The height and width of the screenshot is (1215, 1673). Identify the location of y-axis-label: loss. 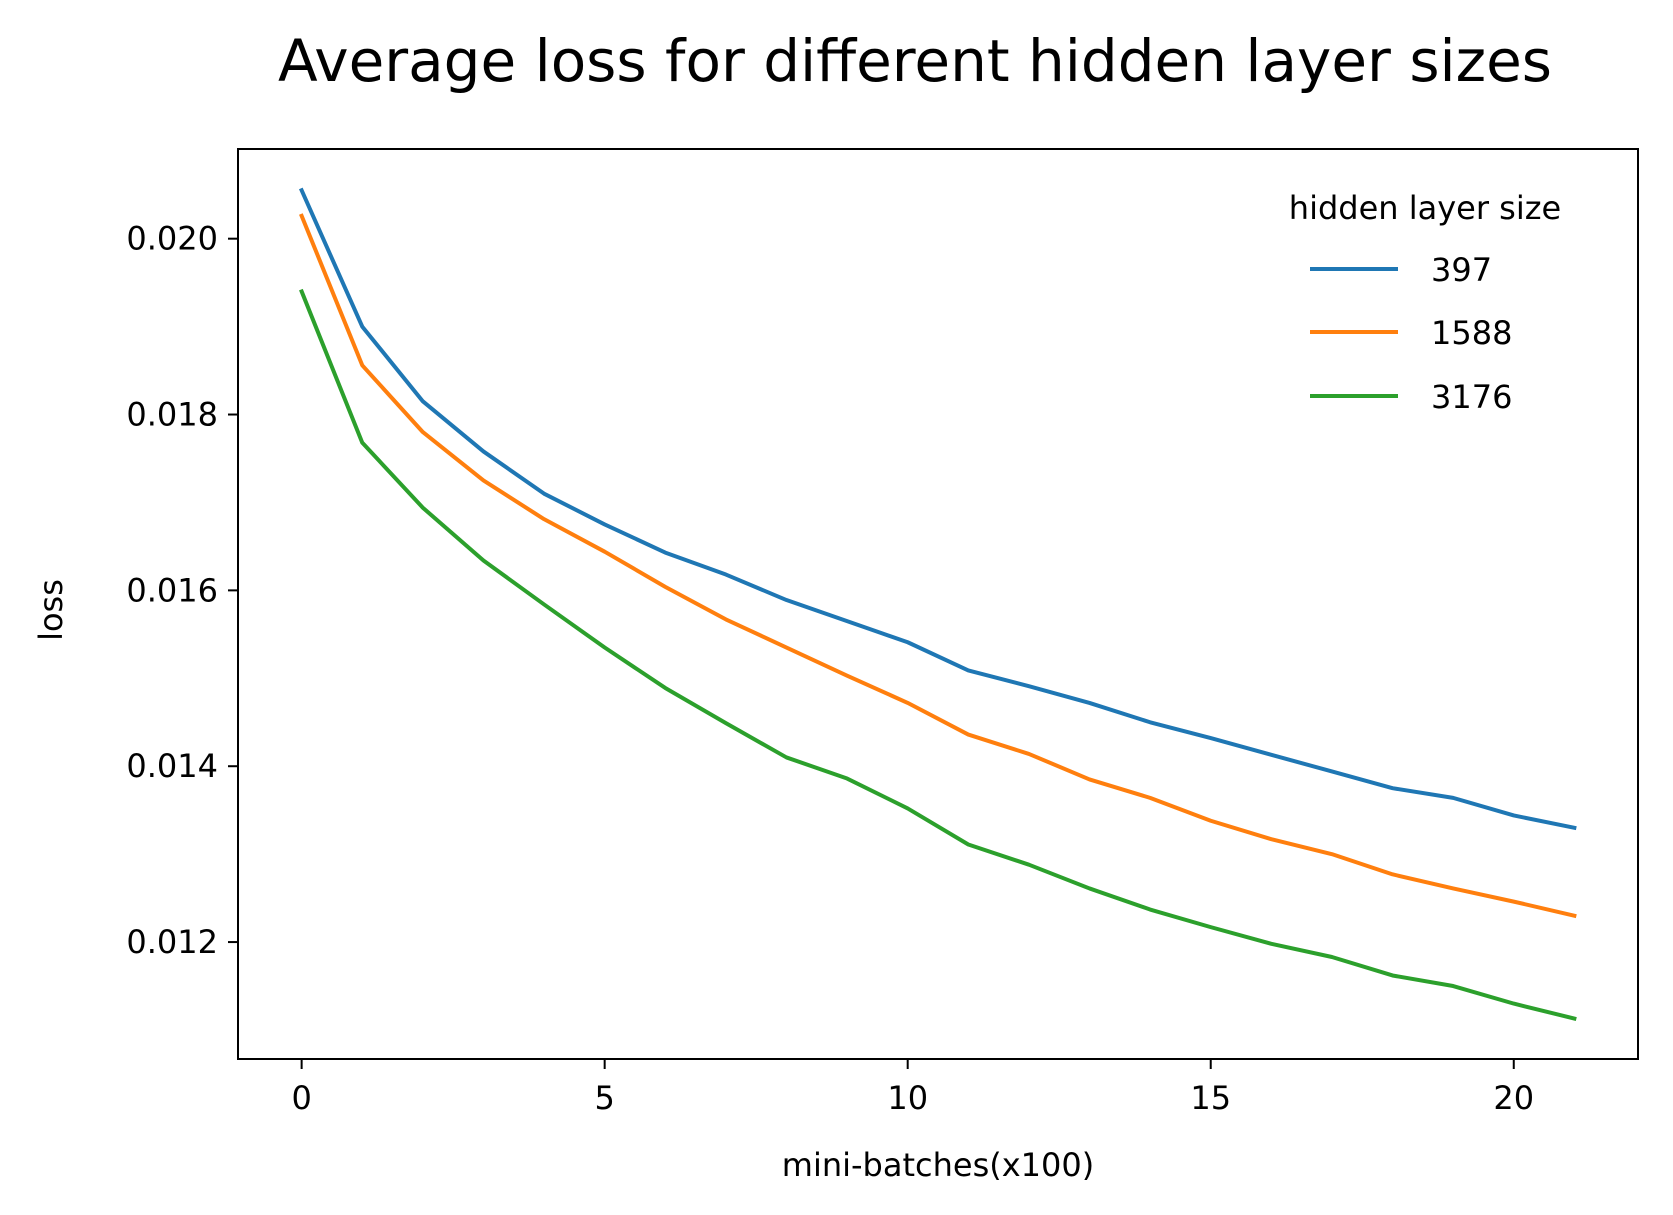
(51, 610).